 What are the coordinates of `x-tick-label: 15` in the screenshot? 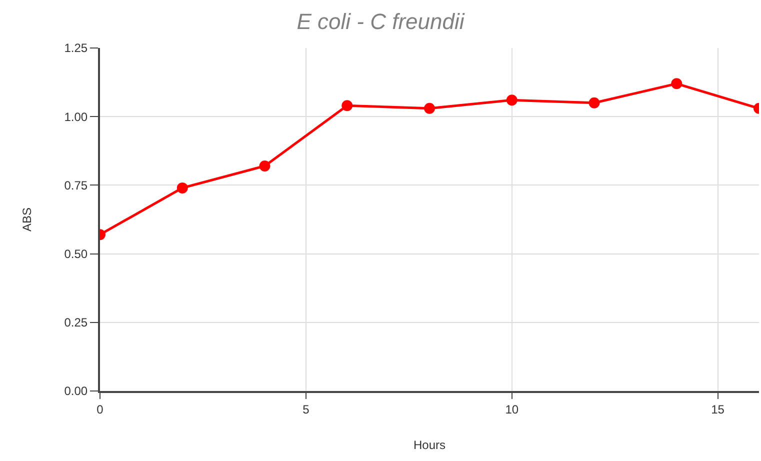 It's located at (718, 409).